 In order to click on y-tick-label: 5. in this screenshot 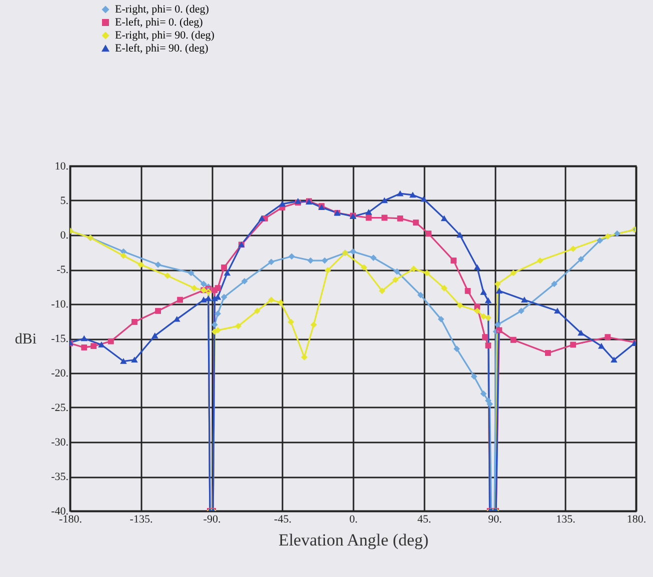, I will do `click(64, 201)`.